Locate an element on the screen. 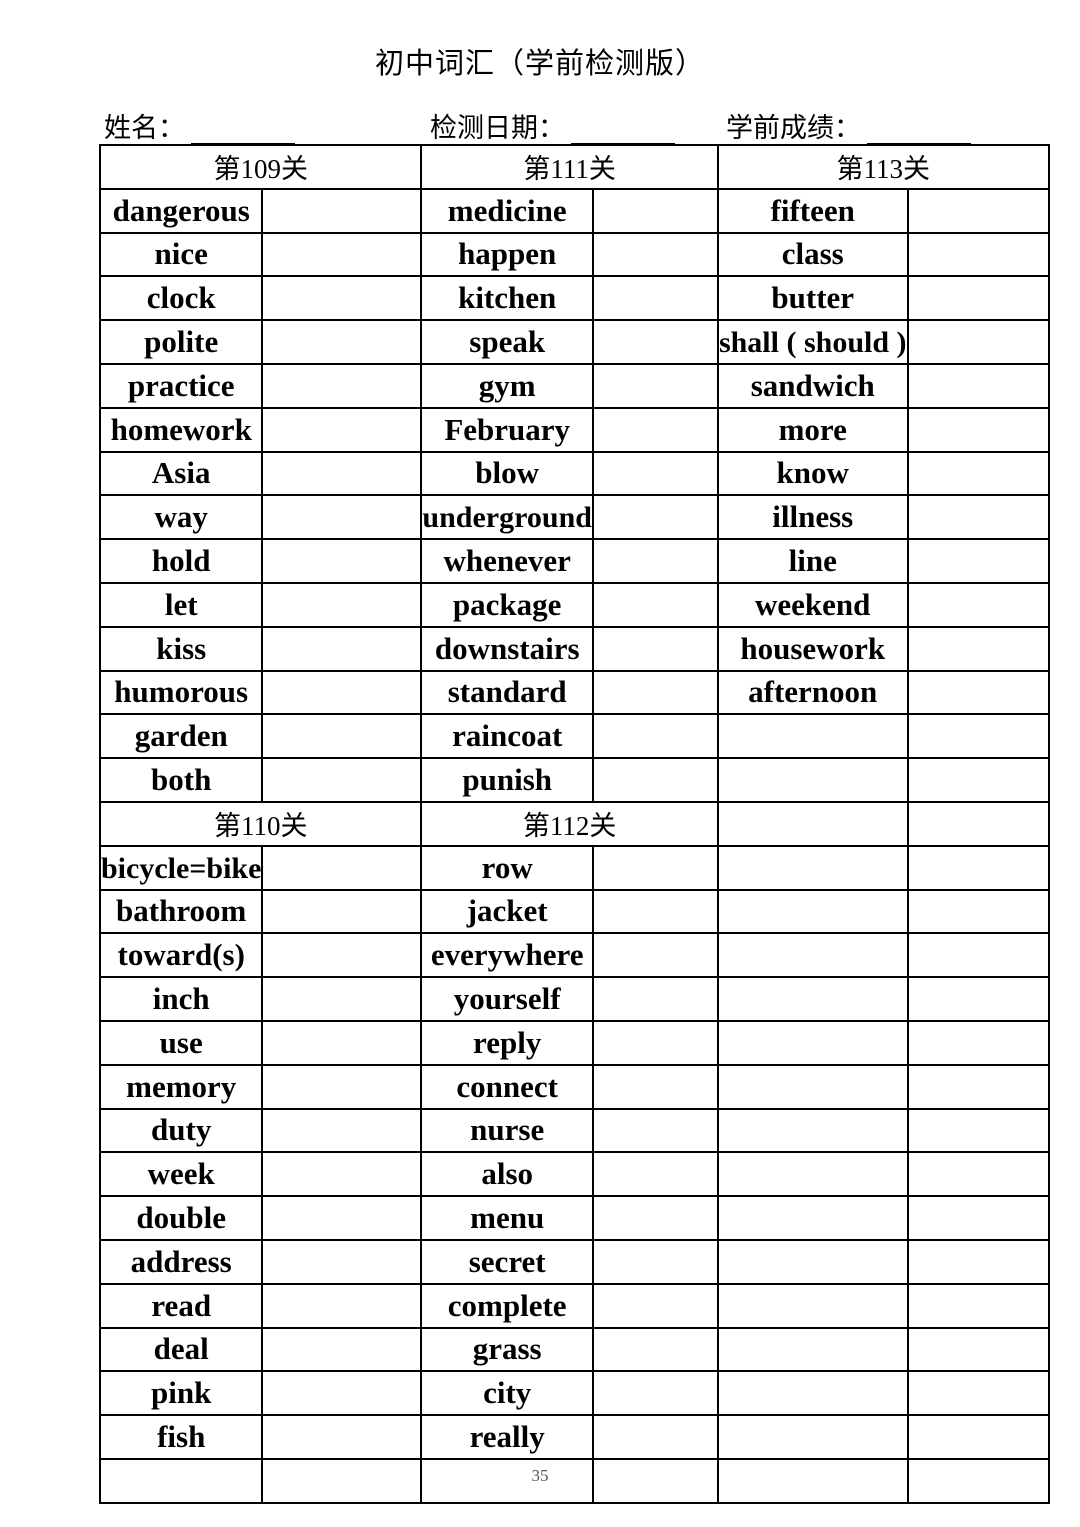  word: February is located at coordinates (507, 429).